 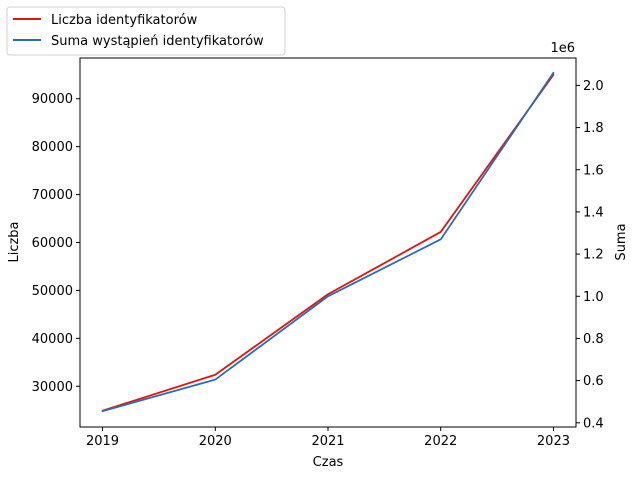 What do you see at coordinates (102, 441) in the screenshot?
I see `x-tick-label: 2019` at bounding box center [102, 441].